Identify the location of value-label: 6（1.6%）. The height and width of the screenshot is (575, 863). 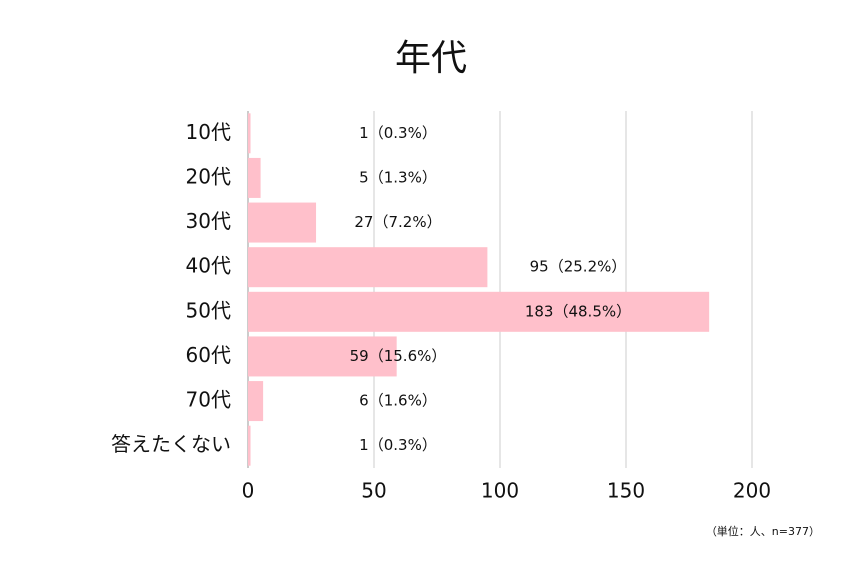
(398, 401).